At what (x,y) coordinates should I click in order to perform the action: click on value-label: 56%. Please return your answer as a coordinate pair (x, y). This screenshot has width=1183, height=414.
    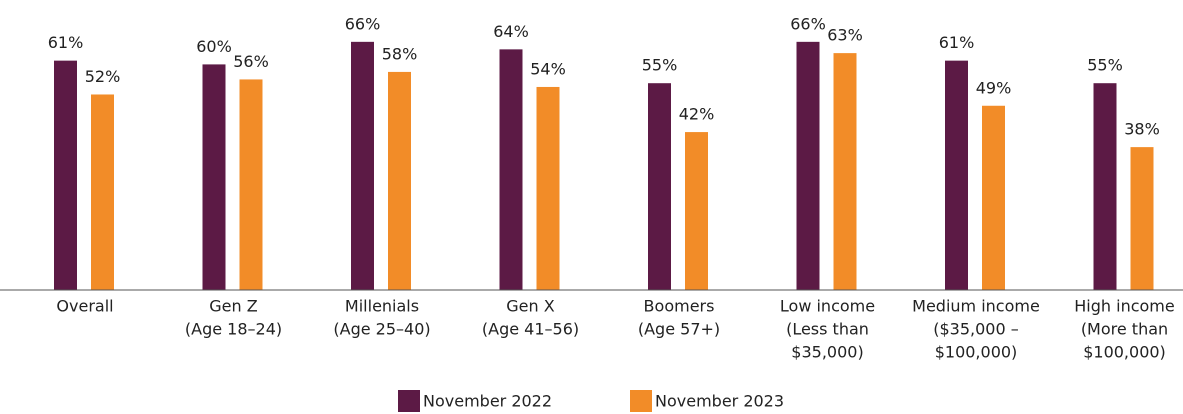
    Looking at the image, I should click on (251, 61).